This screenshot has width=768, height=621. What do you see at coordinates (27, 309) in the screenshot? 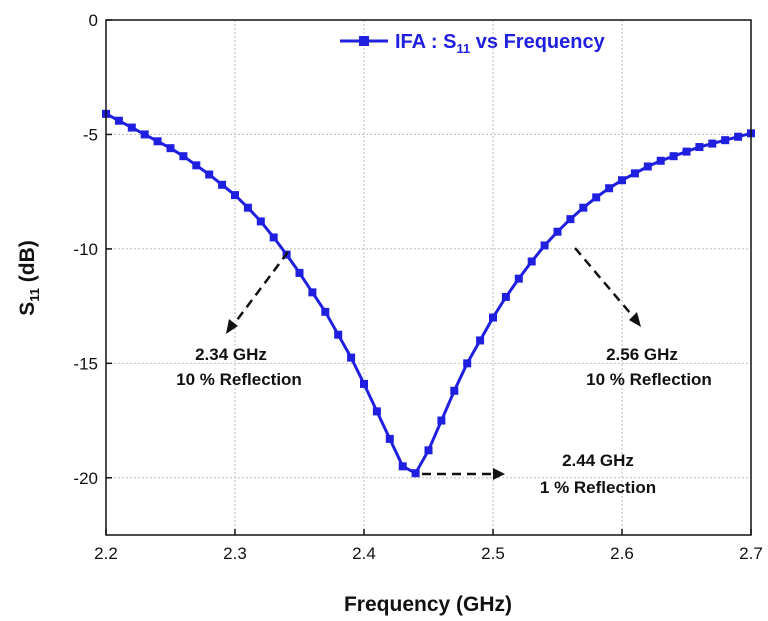
I see `y-axis-title-main: S` at bounding box center [27, 309].